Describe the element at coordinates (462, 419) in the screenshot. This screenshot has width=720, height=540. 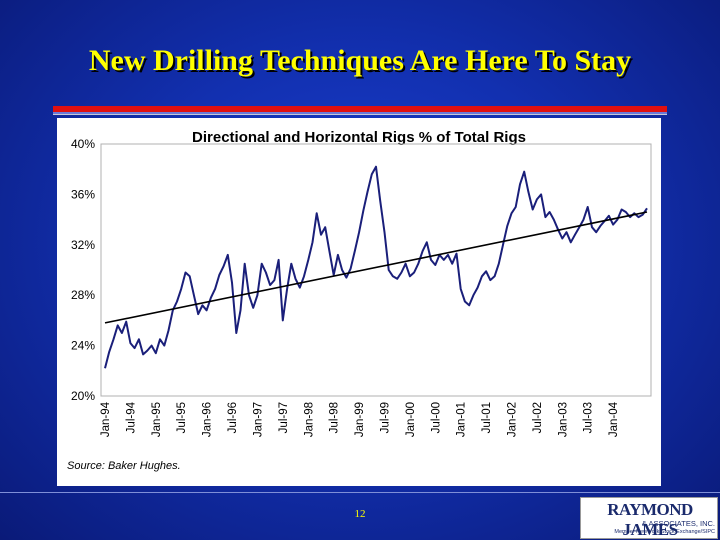
I see `x-tick-label: Jan-01` at that location.